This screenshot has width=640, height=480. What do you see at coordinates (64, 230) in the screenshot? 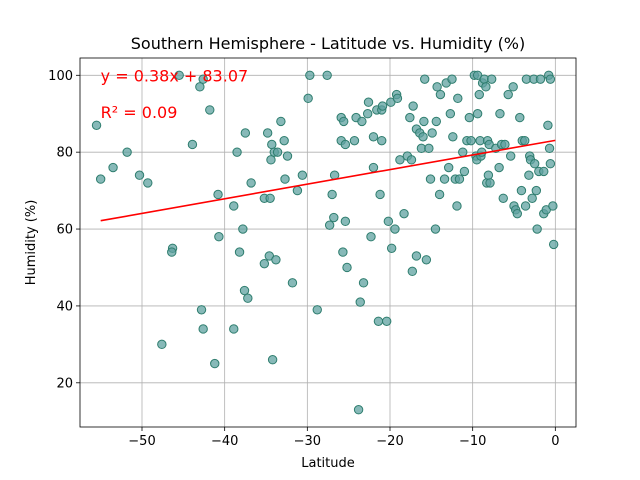
I see `y-tick-label: 60` at bounding box center [64, 230].